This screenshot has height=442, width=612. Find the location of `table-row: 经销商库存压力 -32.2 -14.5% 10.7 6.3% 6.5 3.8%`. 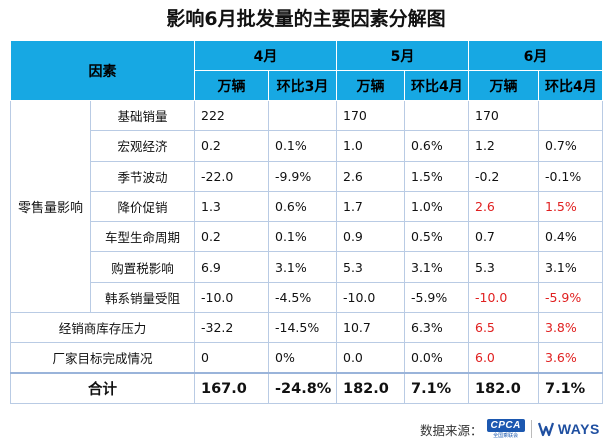

table-row: 经销商库存压力 -32.2 -14.5% 10.7 6.3% 6.5 3.8% is located at coordinates (306, 328).